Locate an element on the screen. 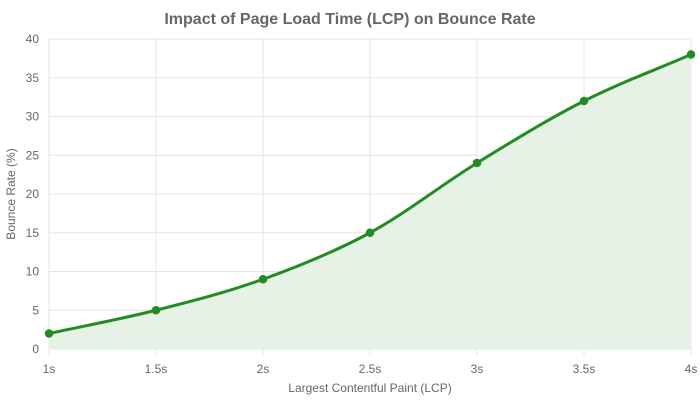 This screenshot has width=700, height=400. y-tick-label: 15 is located at coordinates (33, 233).